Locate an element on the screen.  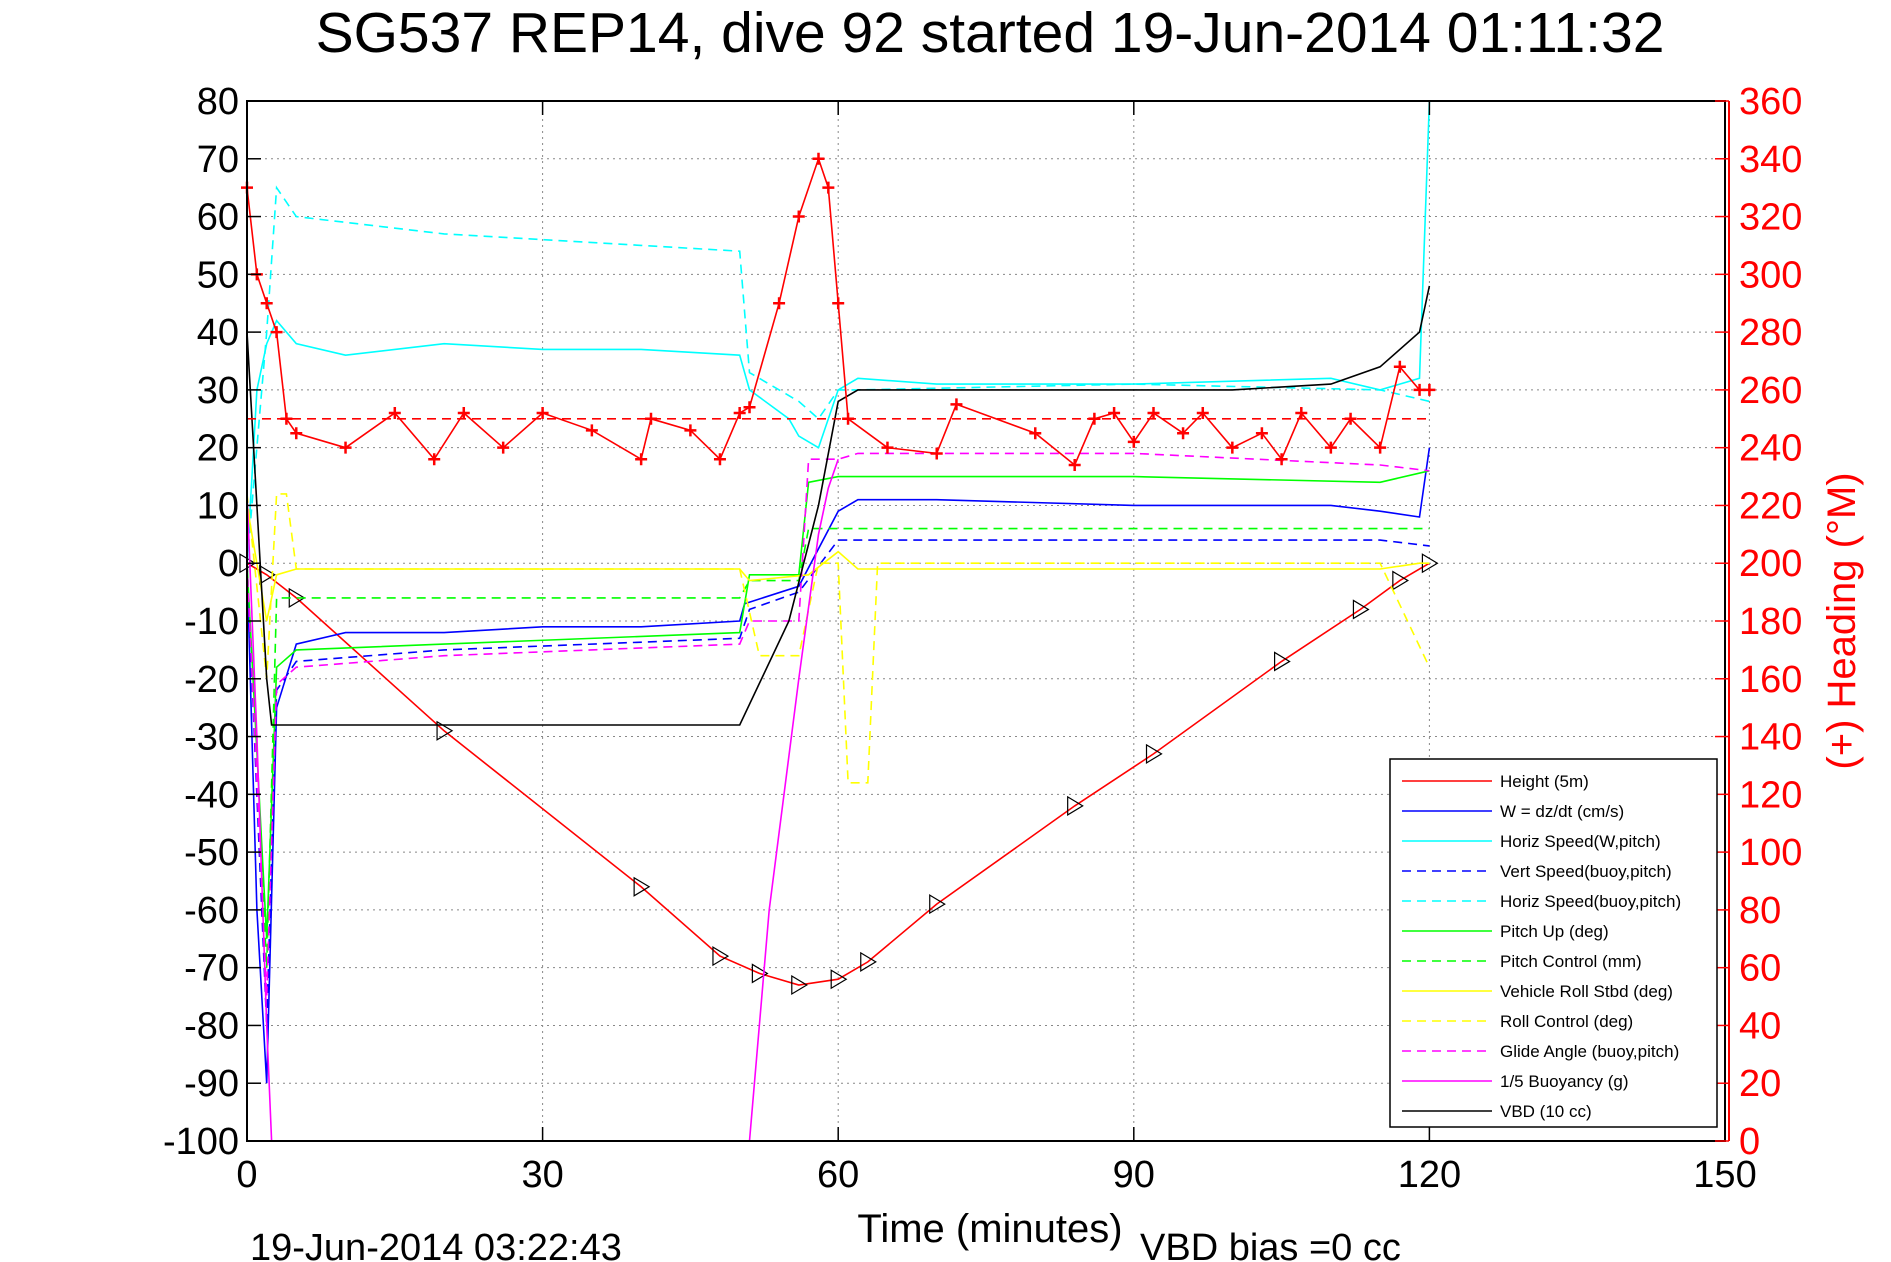
x-tick-label: 60 is located at coordinates (838, 1175).